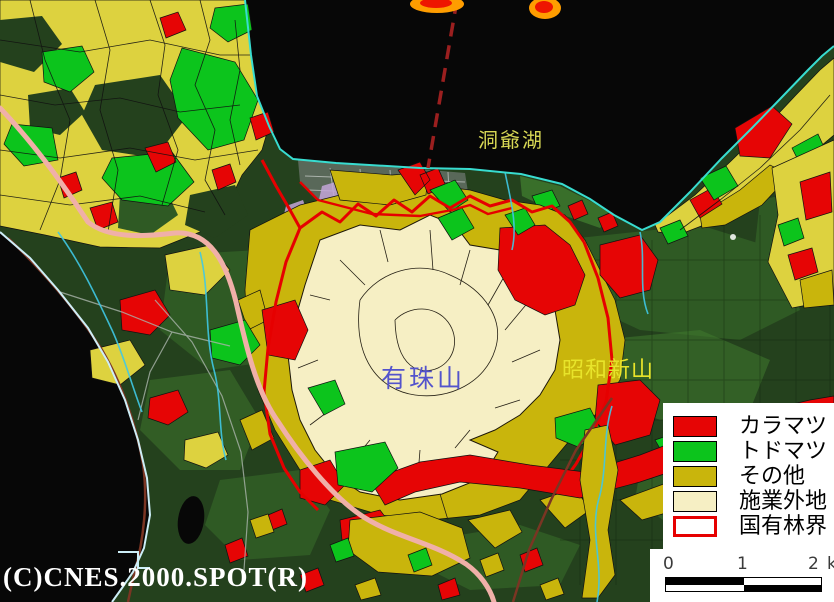  I want to click on sea-coastline, so click(76, 416).